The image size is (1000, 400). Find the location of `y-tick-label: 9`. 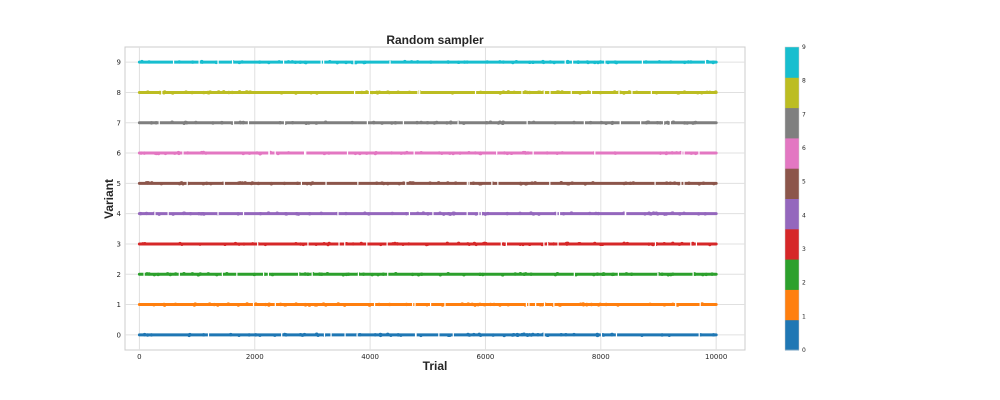

y-tick-label: 9 is located at coordinates (119, 63).